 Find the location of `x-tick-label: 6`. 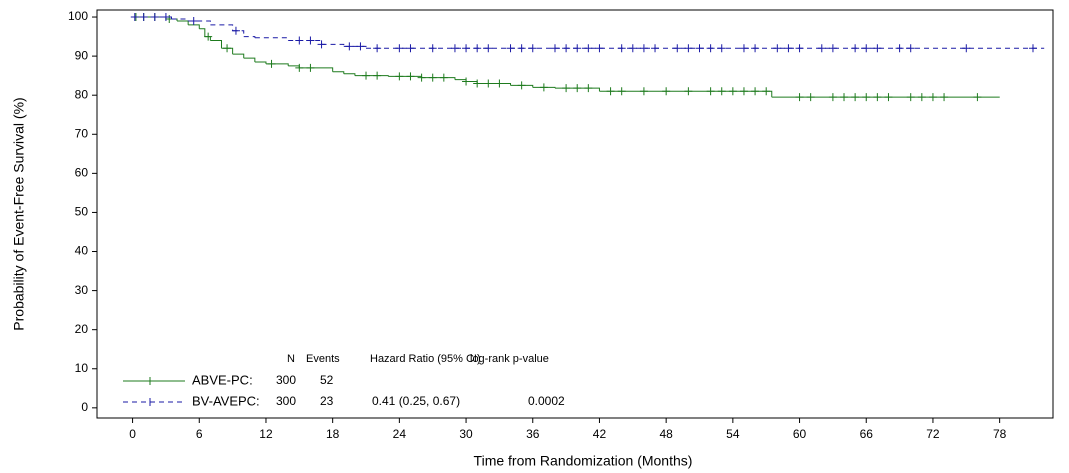

x-tick-label: 6 is located at coordinates (199, 434).